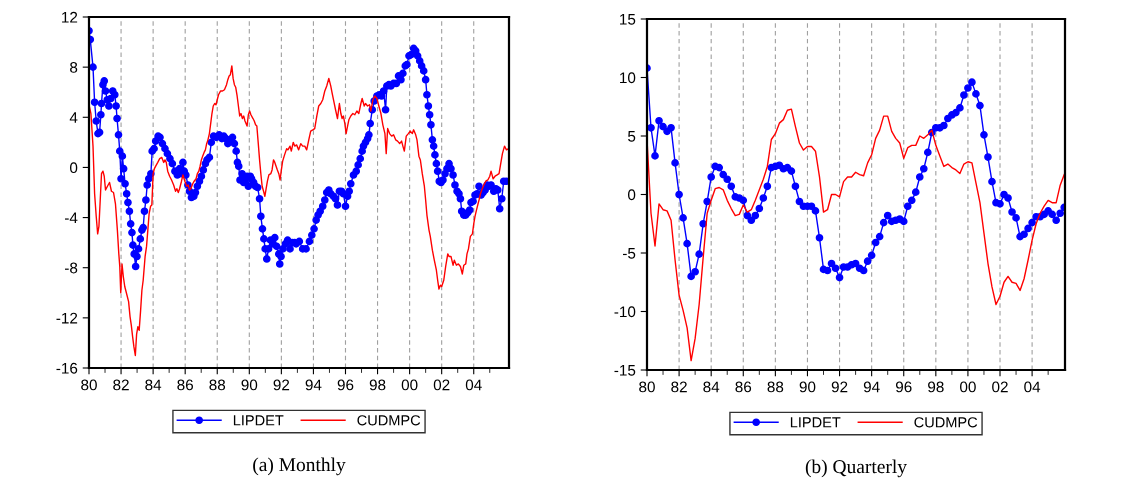  What do you see at coordinates (299, 466) in the screenshot?
I see `text: (a) Monthly` at bounding box center [299, 466].